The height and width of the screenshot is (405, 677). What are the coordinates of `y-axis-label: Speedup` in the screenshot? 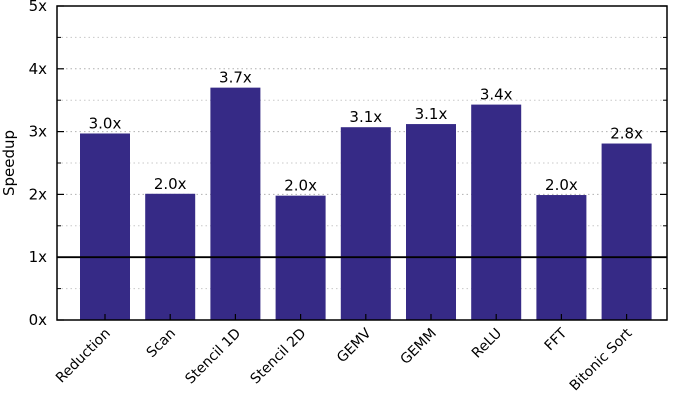 It's located at (9, 163).